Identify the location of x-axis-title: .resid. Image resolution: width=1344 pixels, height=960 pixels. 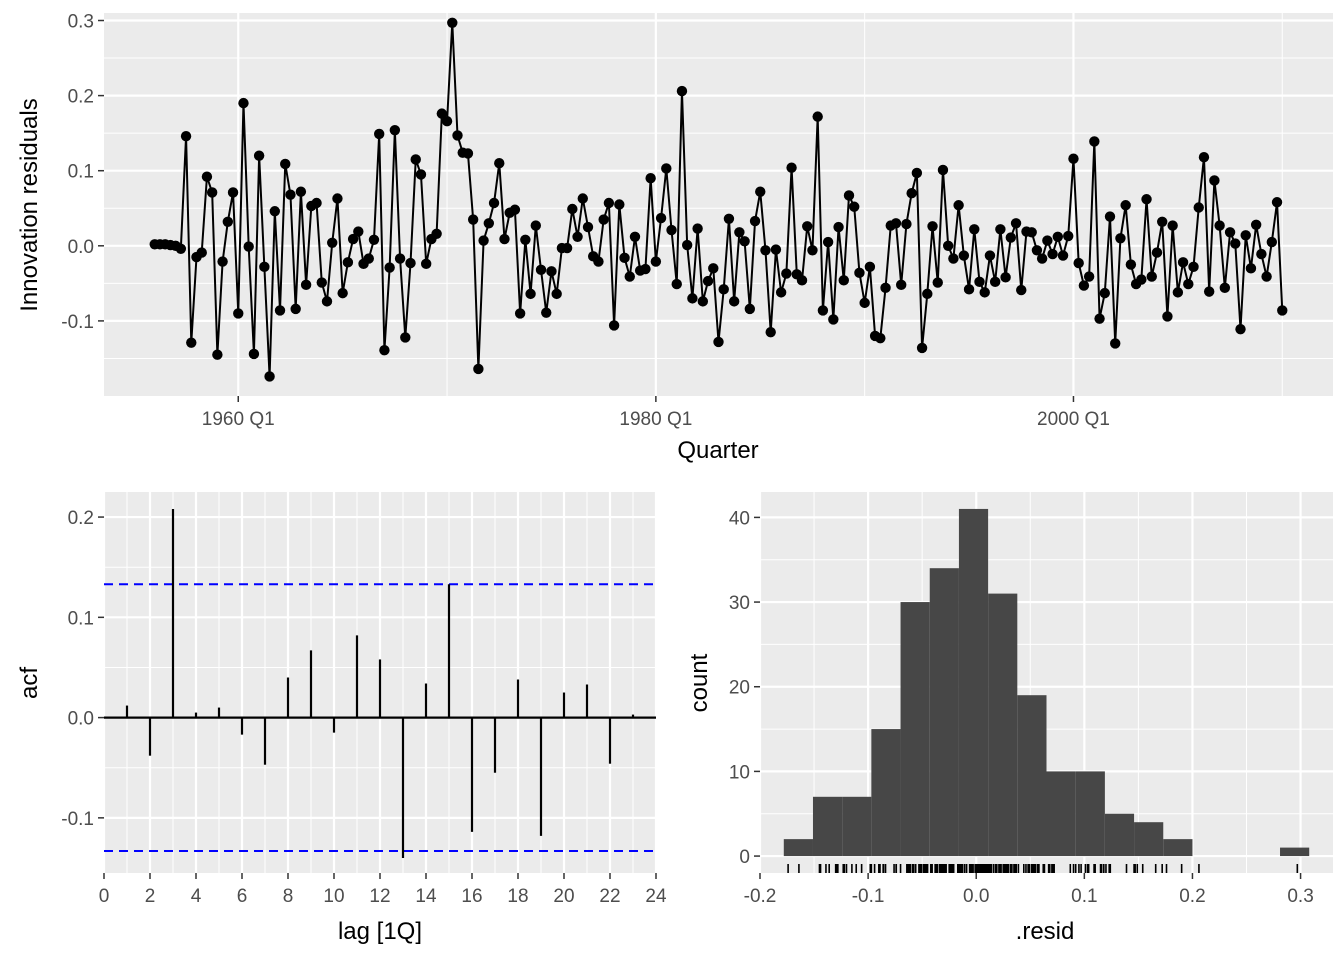
(1045, 931).